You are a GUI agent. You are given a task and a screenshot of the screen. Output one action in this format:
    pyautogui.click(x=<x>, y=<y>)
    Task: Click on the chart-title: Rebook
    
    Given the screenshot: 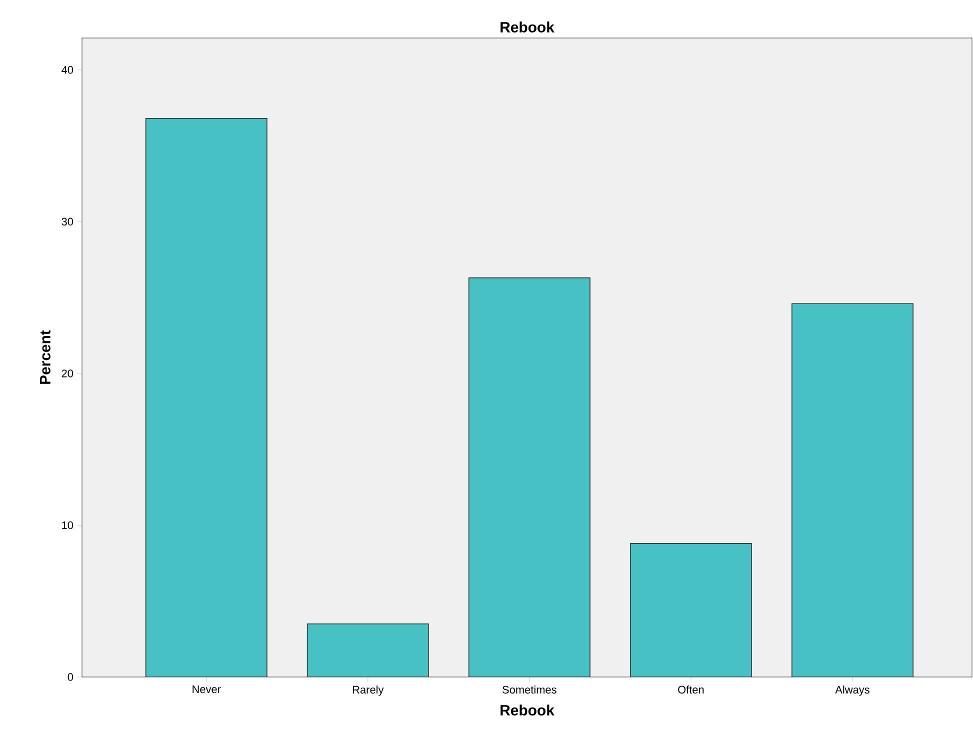 What is the action you would take?
    pyautogui.click(x=527, y=27)
    